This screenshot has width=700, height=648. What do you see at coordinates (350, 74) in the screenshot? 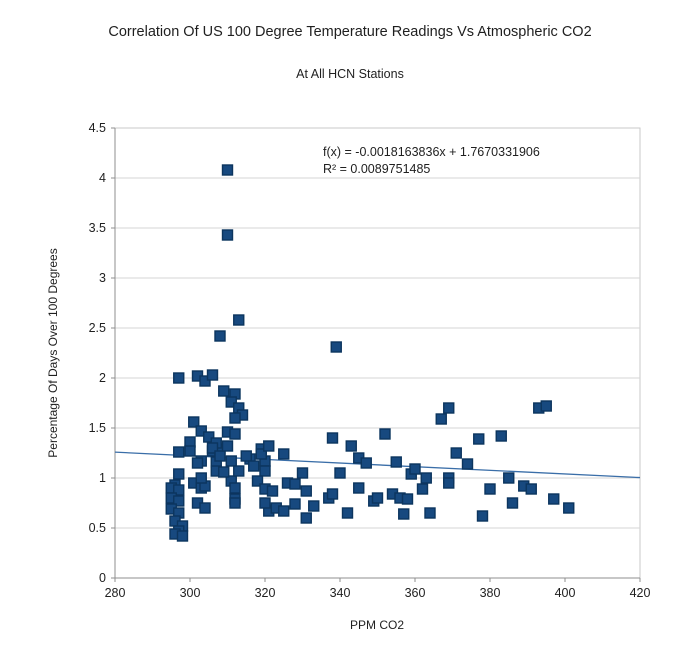
I see `chart-subtitle: At All HCN Stations` at bounding box center [350, 74].